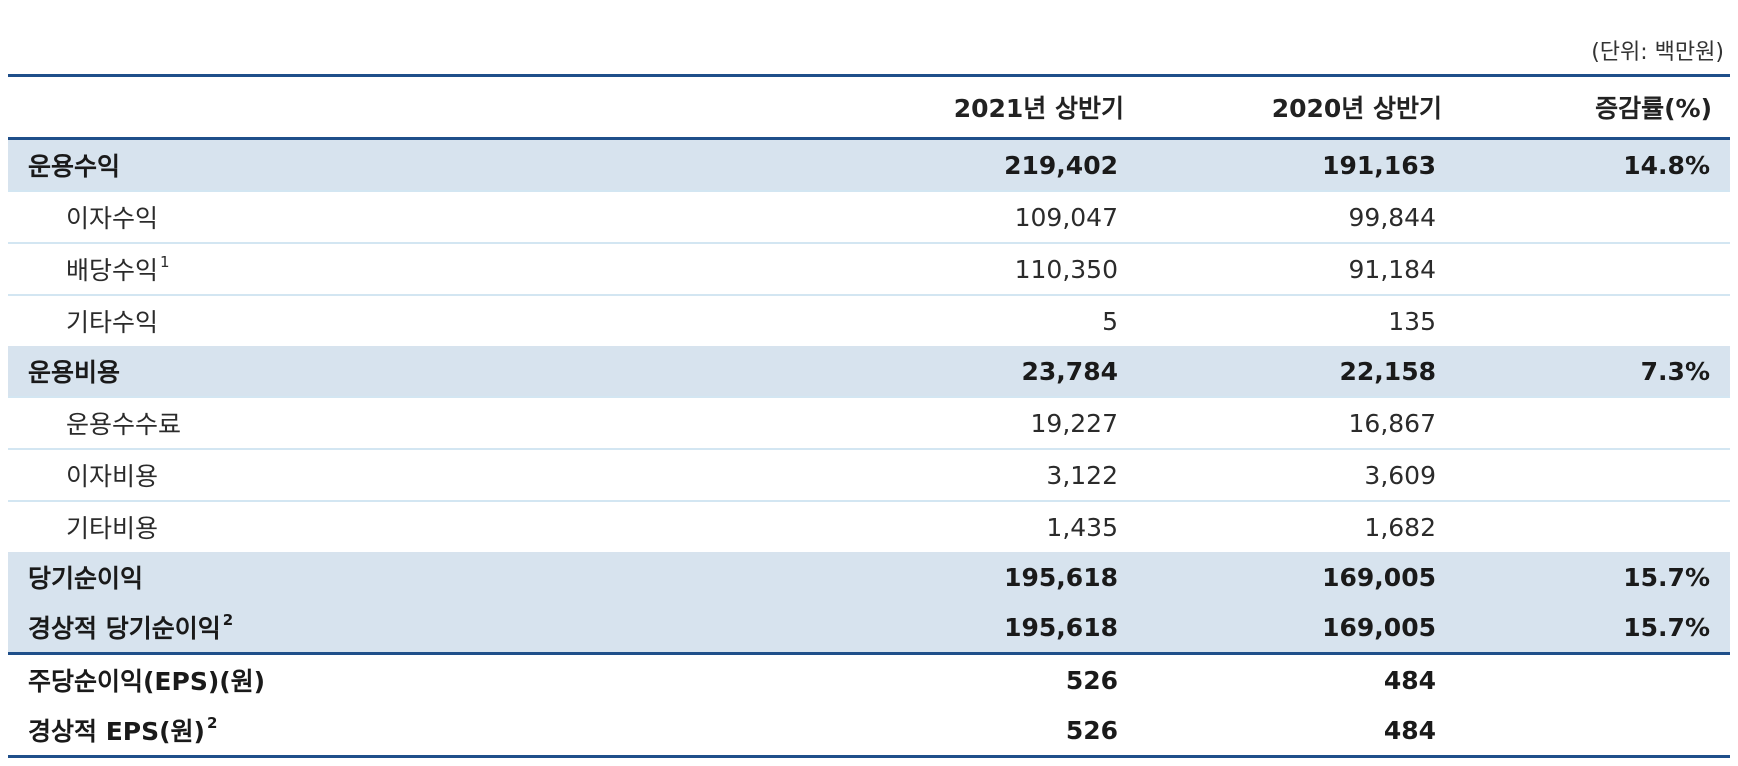  I want to click on row-label-cell: 배당수익 1, so click(398, 268).